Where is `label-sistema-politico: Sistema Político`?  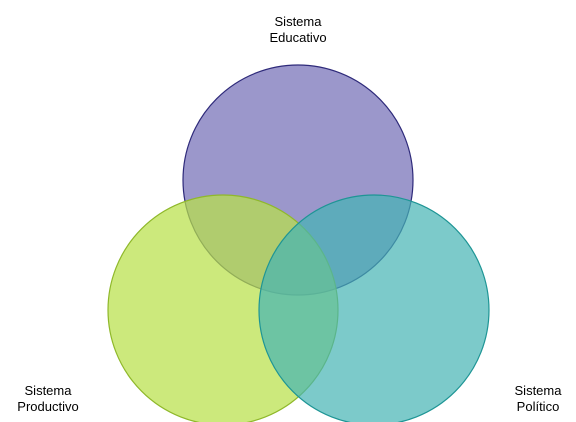
label-sistema-politico: Sistema Político is located at coordinates (538, 399).